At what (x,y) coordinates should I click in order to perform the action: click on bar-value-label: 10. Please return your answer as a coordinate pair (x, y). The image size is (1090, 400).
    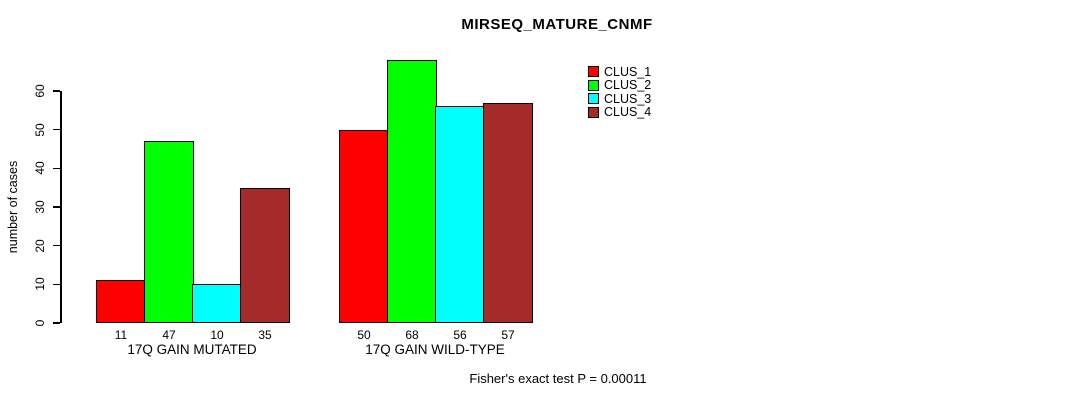
    Looking at the image, I should click on (217, 335).